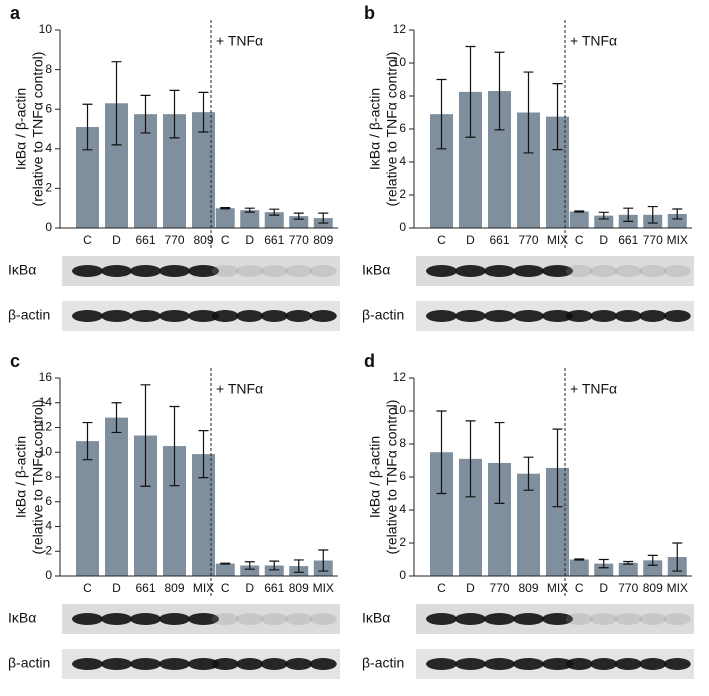 This screenshot has height=696, width=709. Describe the element at coordinates (15, 361) in the screenshot. I see `panel-label: c` at that location.